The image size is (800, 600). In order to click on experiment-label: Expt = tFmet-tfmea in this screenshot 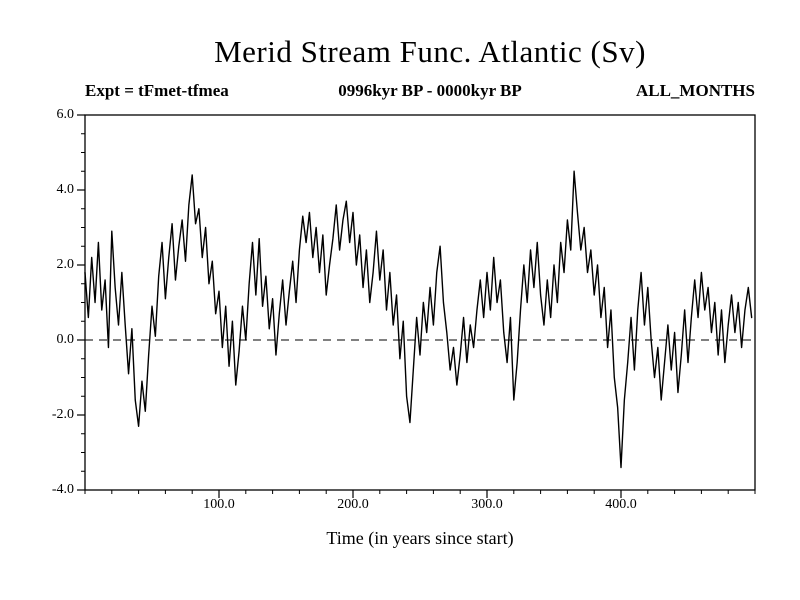, I will do `click(157, 90)`.